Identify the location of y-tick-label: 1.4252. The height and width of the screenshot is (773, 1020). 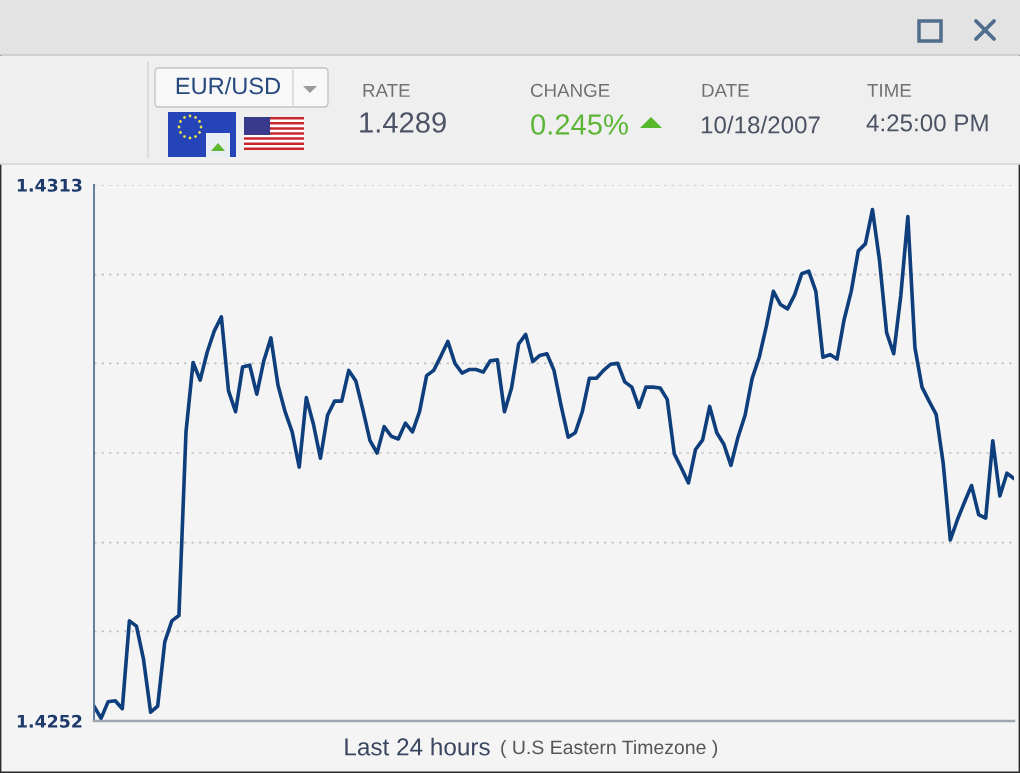
(49, 721).